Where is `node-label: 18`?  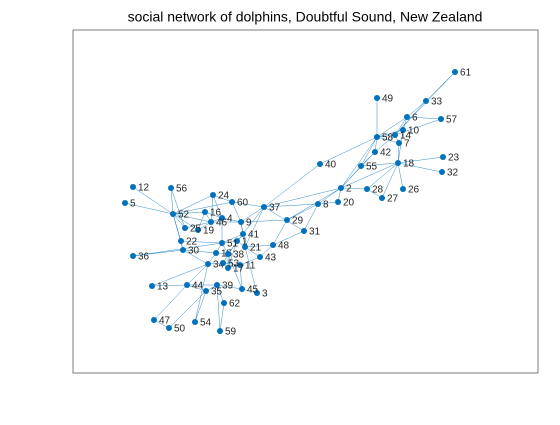 node-label: 18 is located at coordinates (409, 164).